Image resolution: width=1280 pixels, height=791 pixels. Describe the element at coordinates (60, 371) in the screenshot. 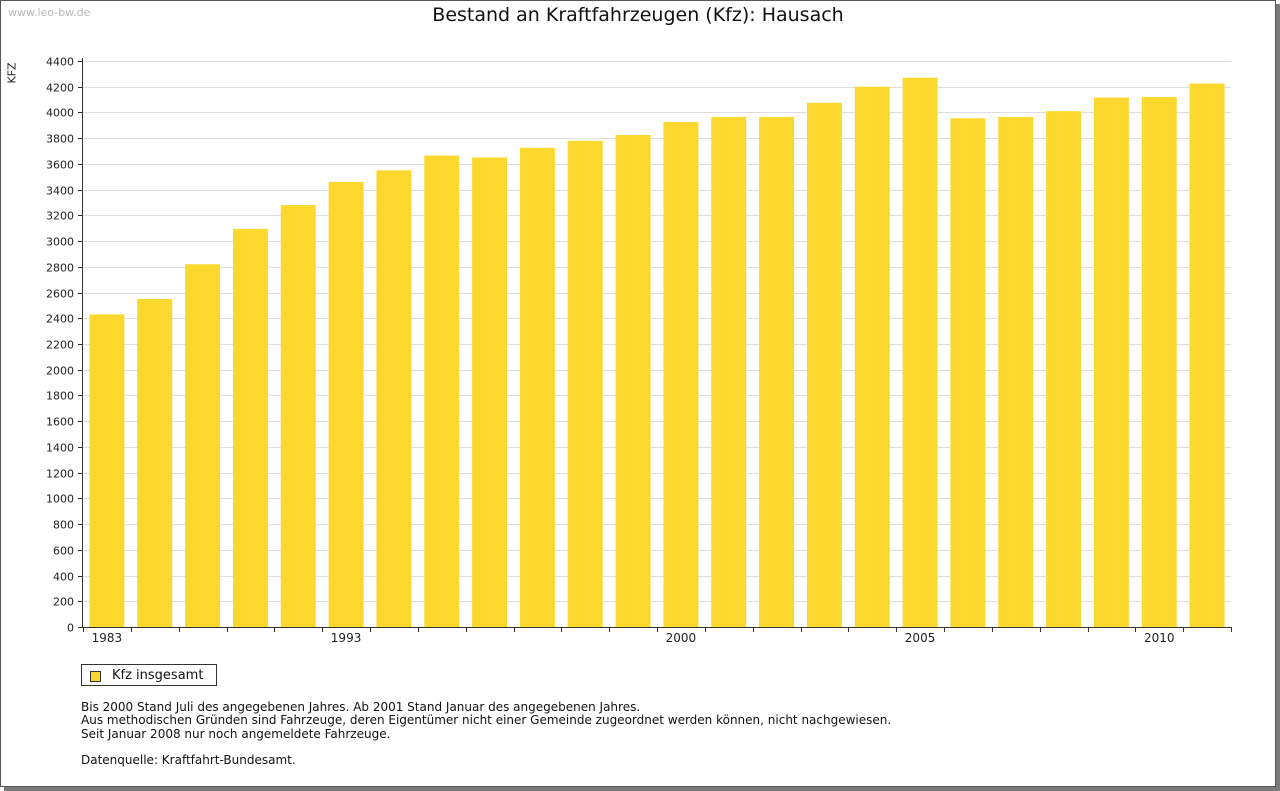

I see `y-tick-label: 2000` at that location.